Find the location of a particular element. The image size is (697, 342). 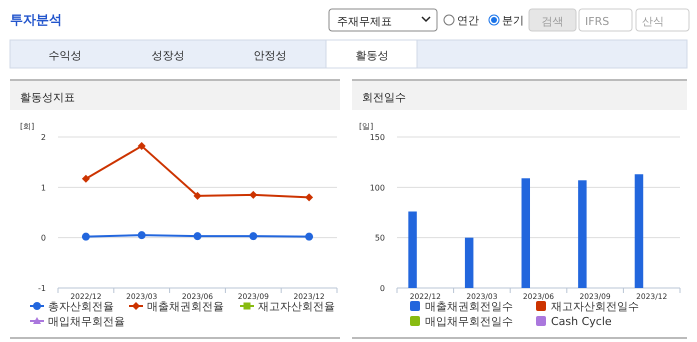

text: 수익성 is located at coordinates (65, 55).